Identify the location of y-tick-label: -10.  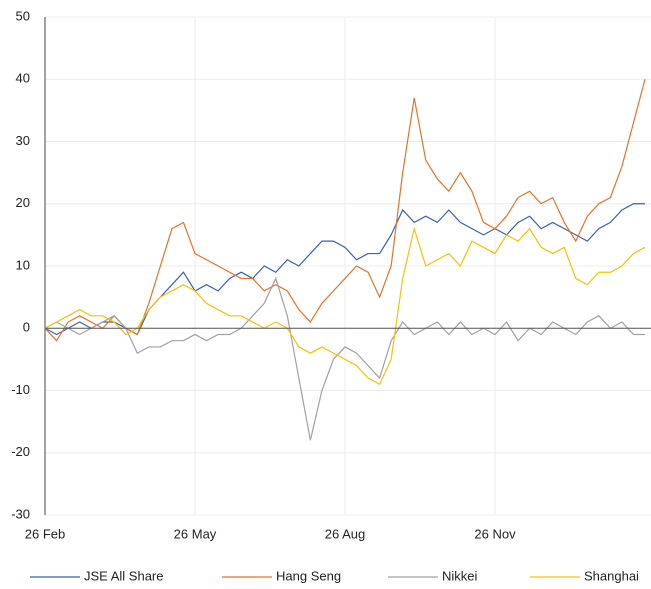
(20, 389).